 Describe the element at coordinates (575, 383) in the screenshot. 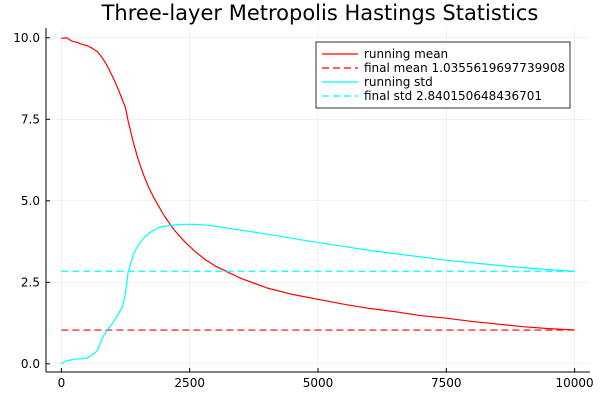

I see `x-tick-label: 10000` at that location.